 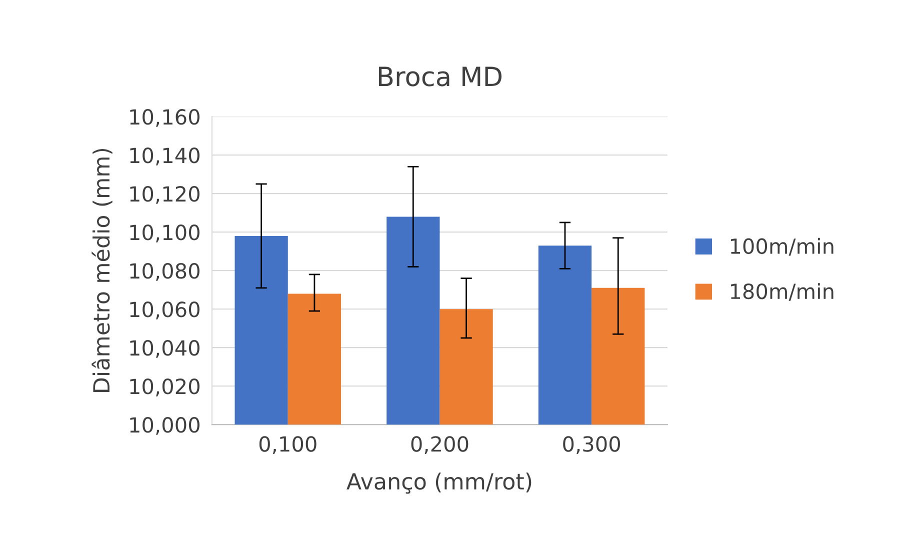 What do you see at coordinates (165, 349) in the screenshot?
I see `y-tick-label: 10,040` at bounding box center [165, 349].